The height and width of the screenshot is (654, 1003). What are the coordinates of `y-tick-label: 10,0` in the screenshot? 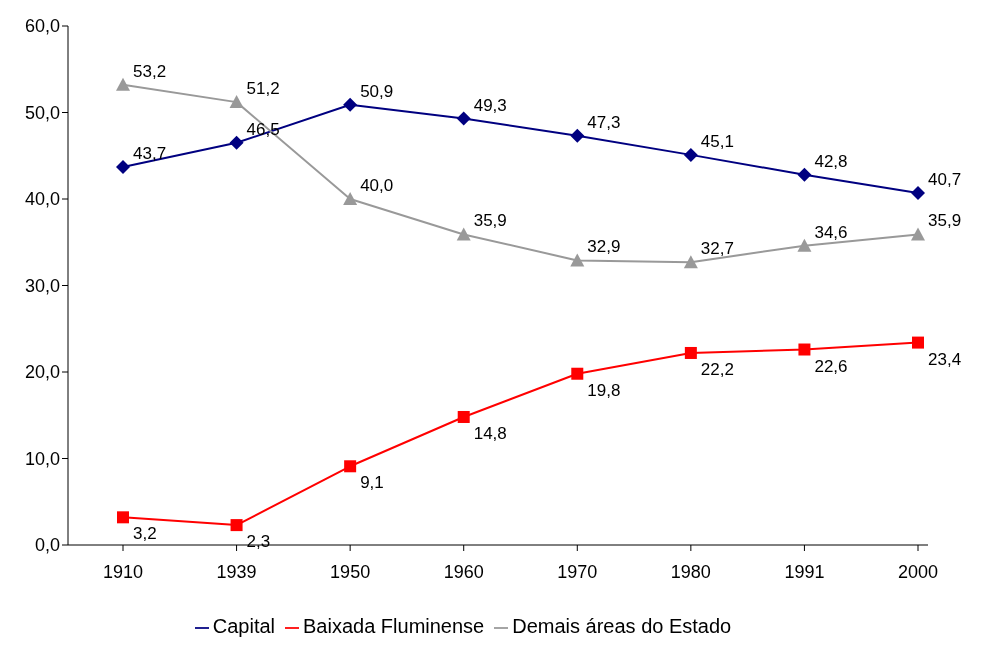 It's located at (42, 458).